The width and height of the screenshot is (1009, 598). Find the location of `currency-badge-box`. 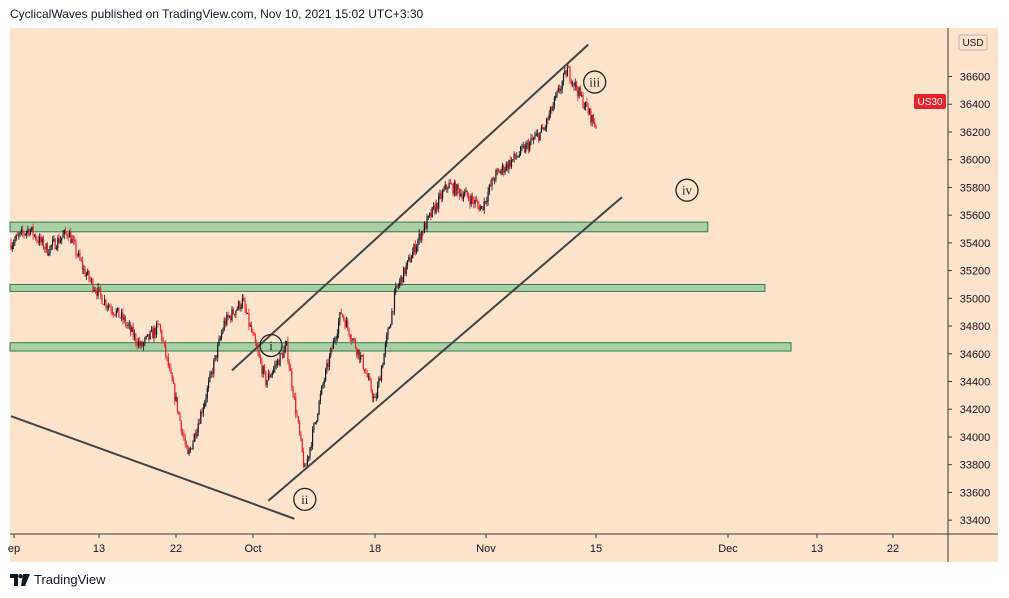

currency-badge-box is located at coordinates (973, 42).